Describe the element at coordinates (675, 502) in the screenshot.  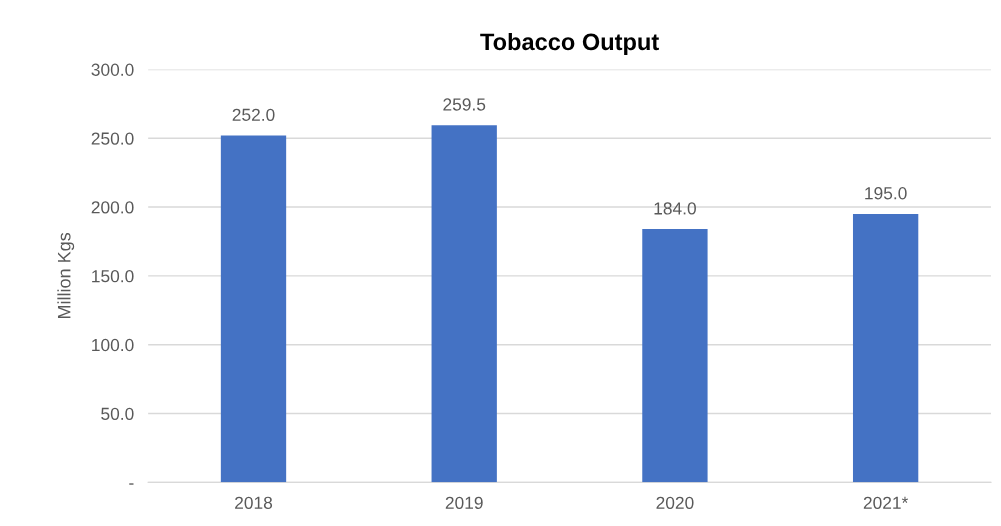
I see `x-tick-label: 2020` at that location.